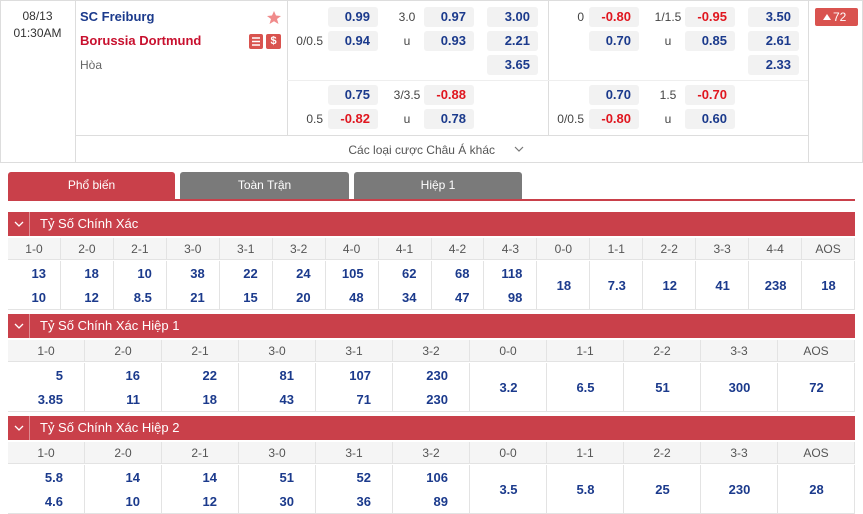 Image resolution: width=863 pixels, height=514 pixels. I want to click on score-odds: 3.85, so click(50, 399).